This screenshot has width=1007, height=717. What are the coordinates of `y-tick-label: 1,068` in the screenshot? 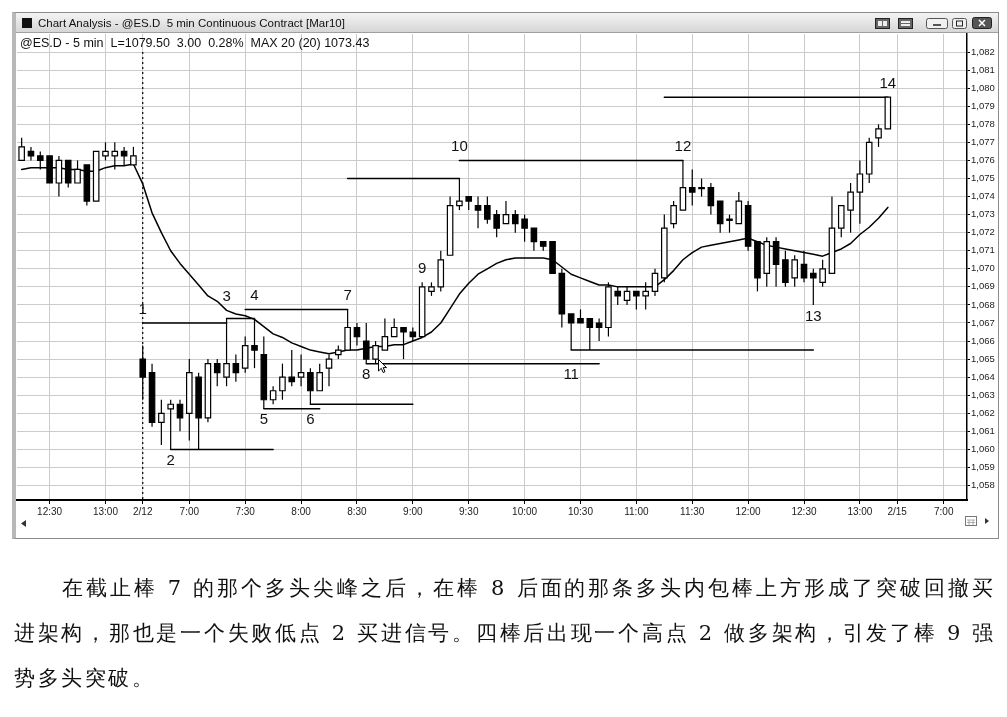 It's located at (983, 304).